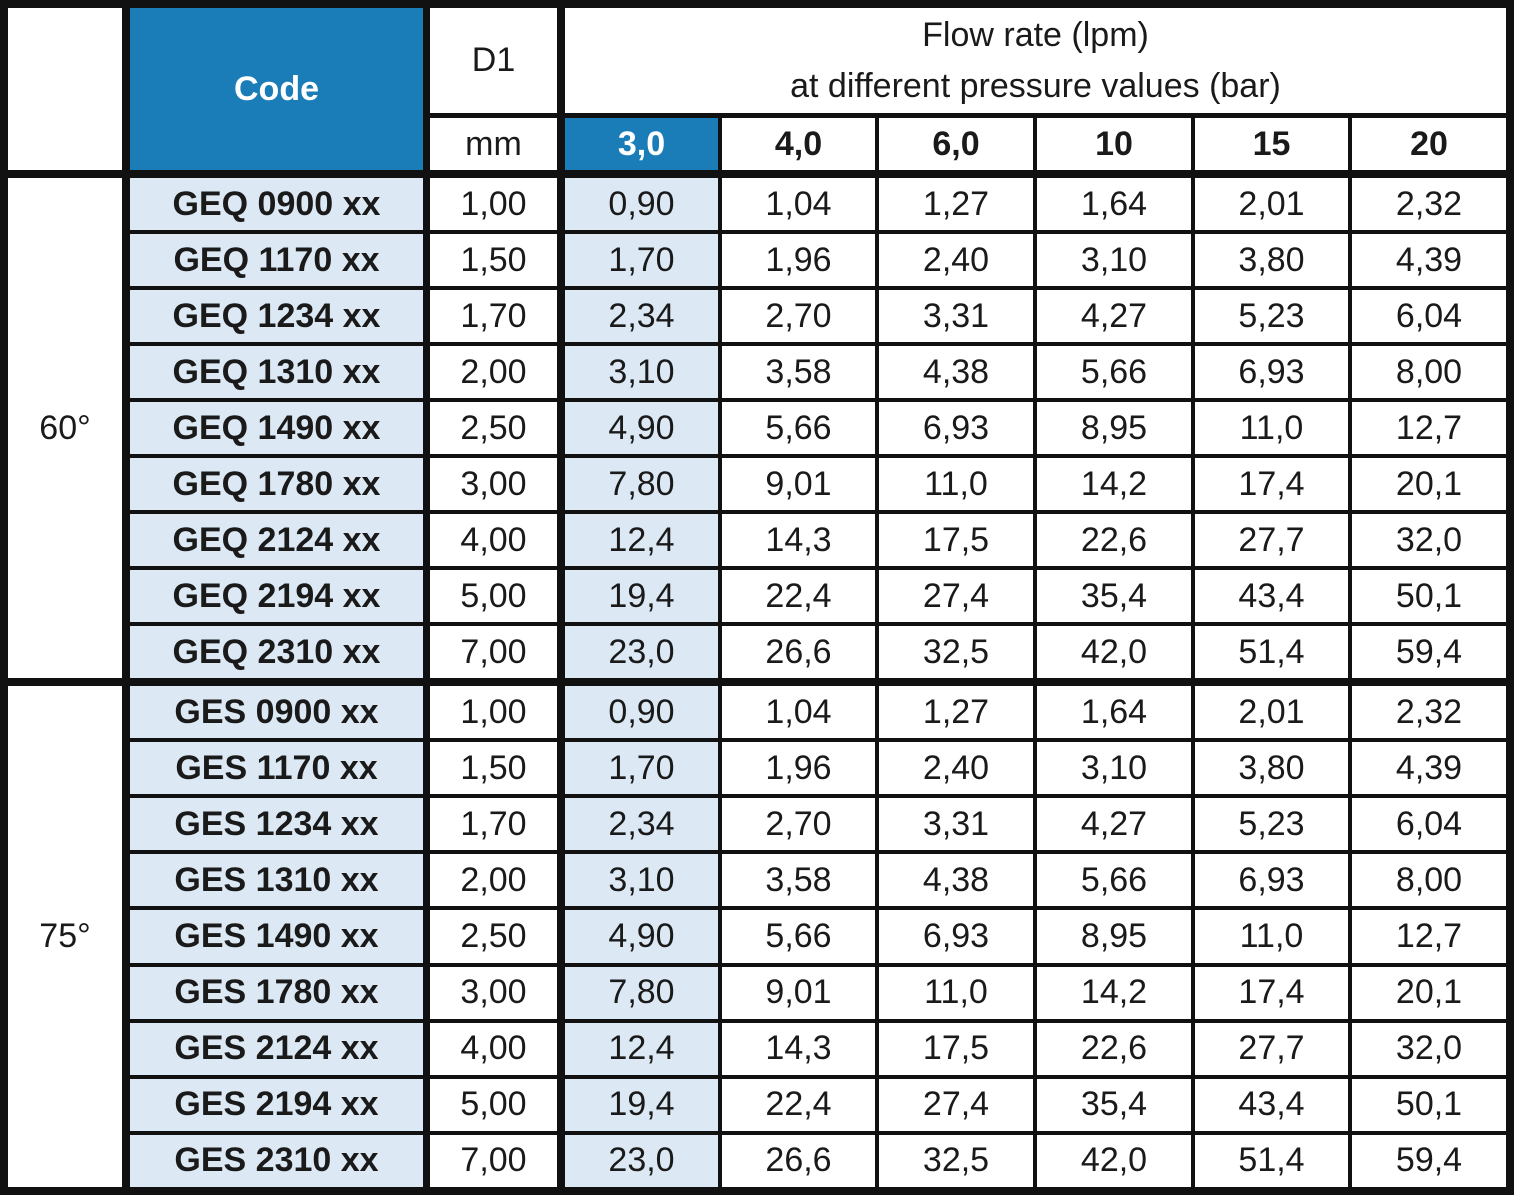  Describe the element at coordinates (1271, 540) in the screenshot. I see `flow-cell: 27,7` at that location.